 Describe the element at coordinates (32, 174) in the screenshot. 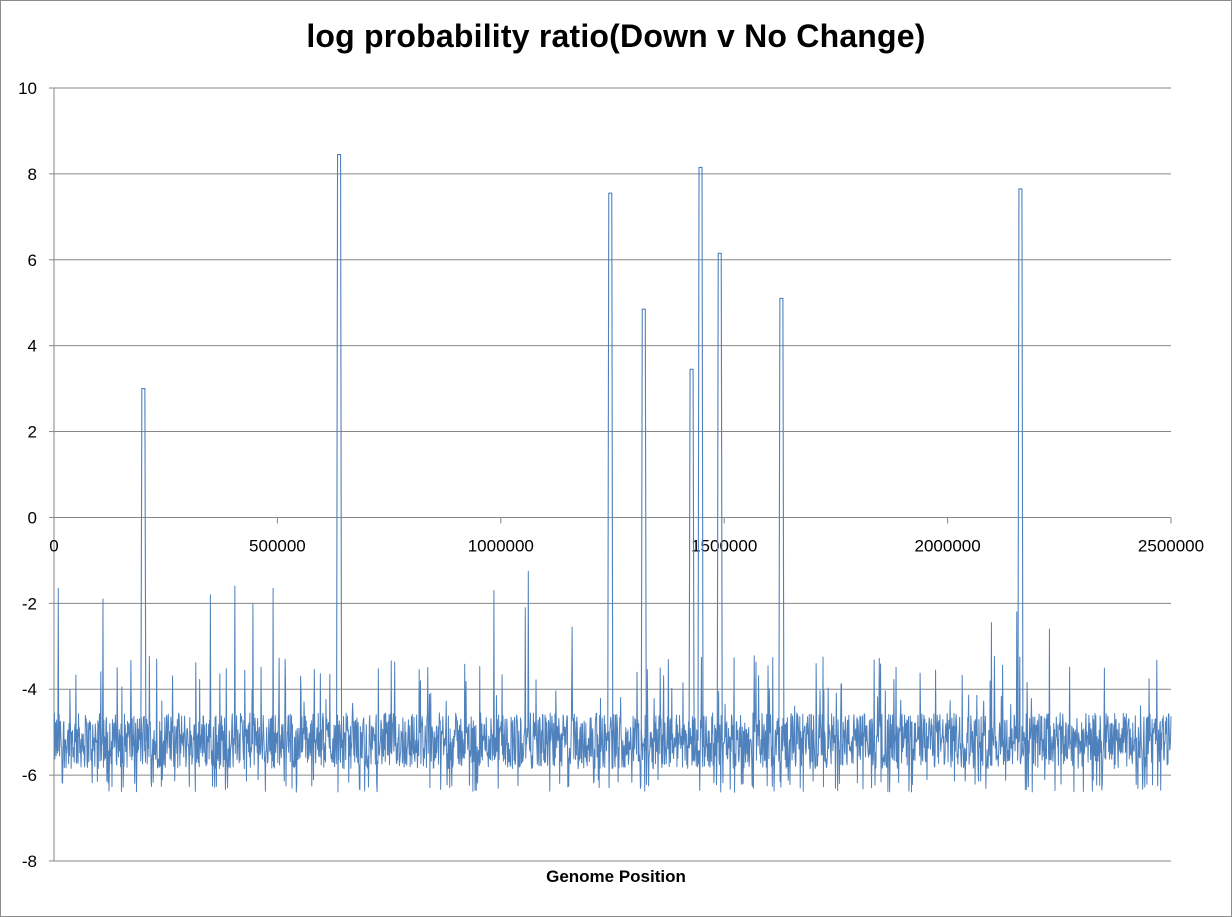

I see `y-tick-label: 8` at that location.